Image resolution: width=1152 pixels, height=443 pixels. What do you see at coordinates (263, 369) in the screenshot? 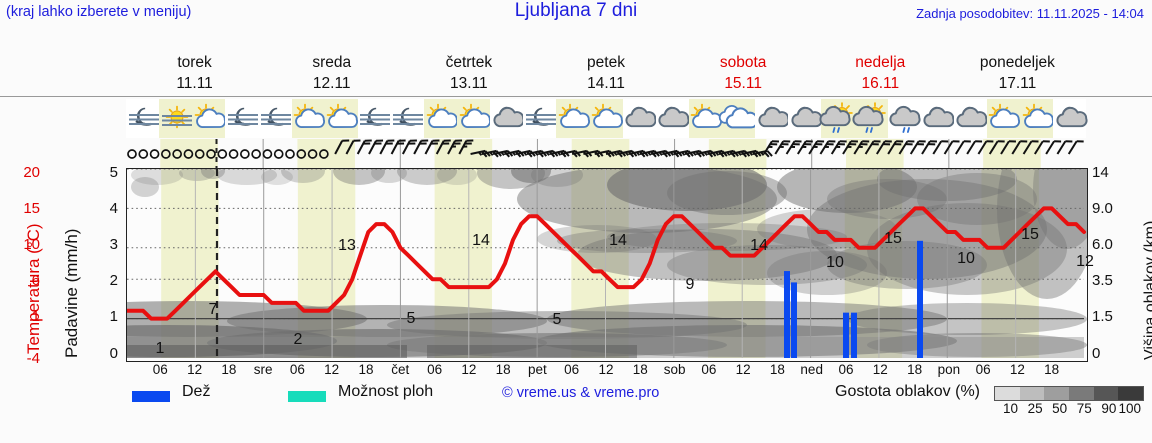
I see `x-tick-3: sre` at bounding box center [263, 369].